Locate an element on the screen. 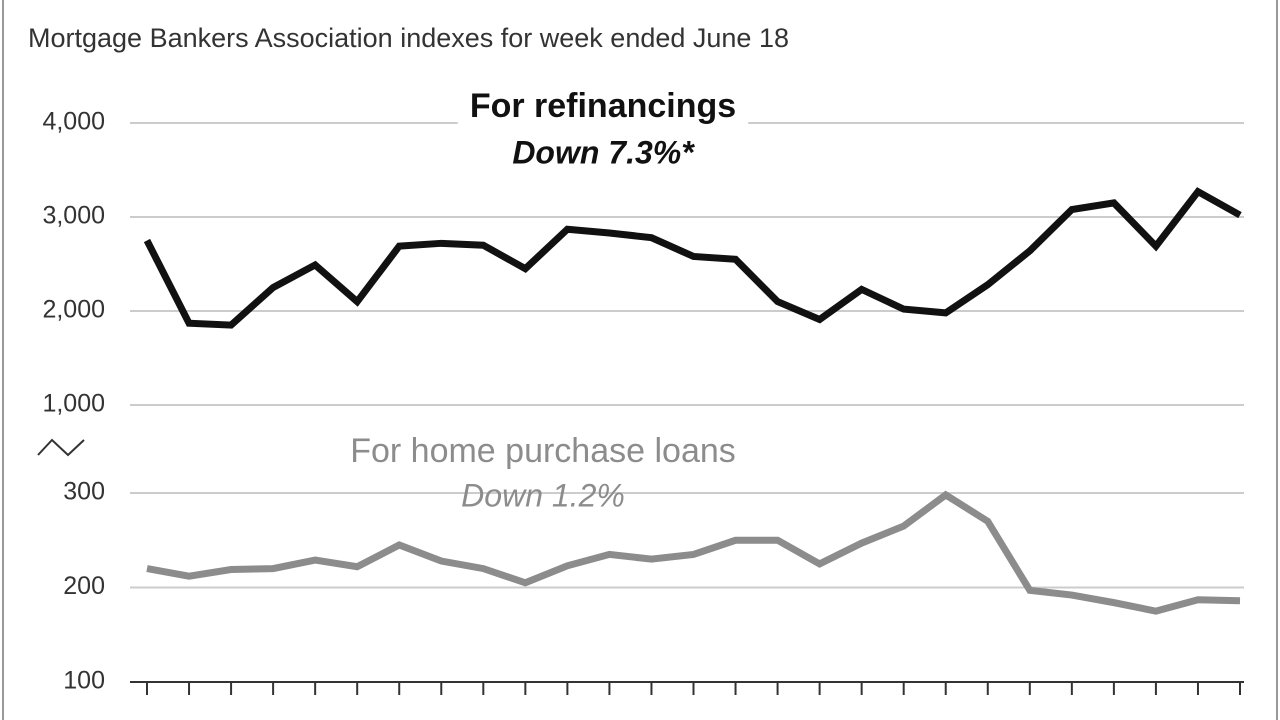  series-label: For home purchase loans is located at coordinates (543, 451).